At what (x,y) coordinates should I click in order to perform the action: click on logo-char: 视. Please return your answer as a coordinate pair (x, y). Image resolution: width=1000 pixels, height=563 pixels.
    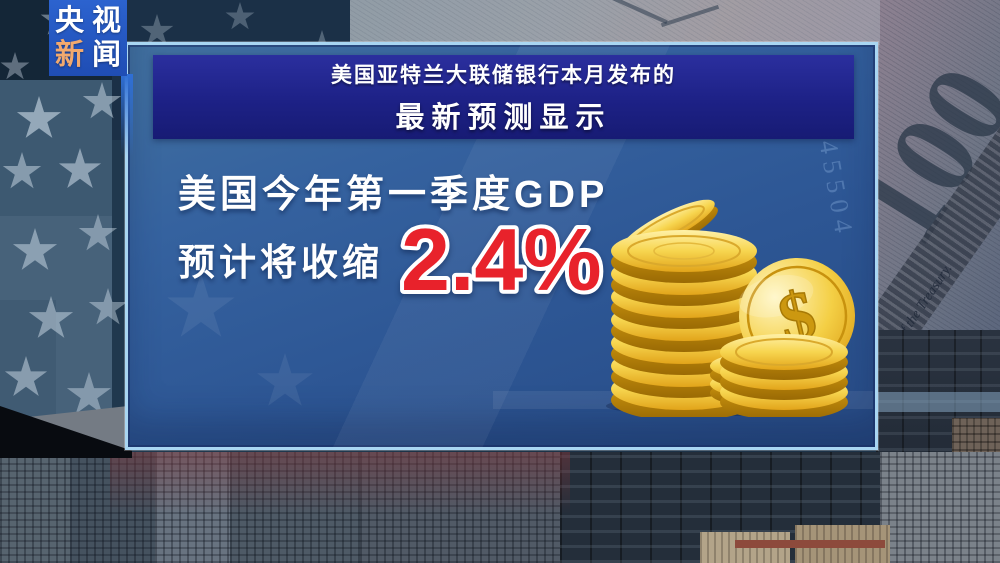
    Looking at the image, I should click on (106, 20).